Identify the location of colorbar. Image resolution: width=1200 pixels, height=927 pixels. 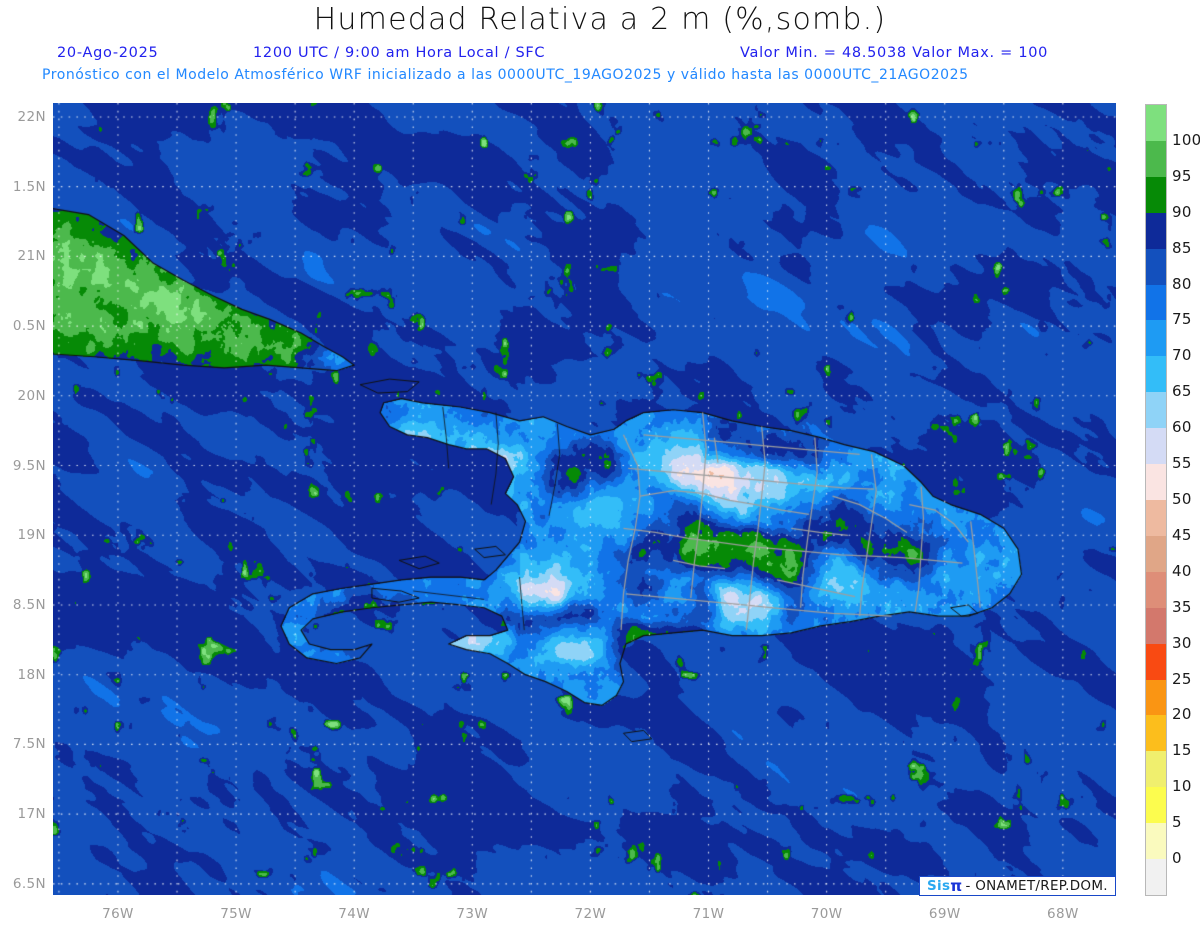
(1156, 500).